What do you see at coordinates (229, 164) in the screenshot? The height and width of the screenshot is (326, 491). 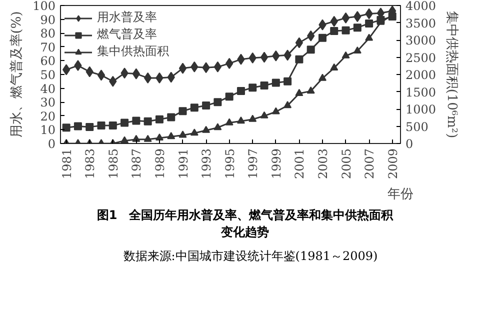 I see `x-tick-label: 1995` at bounding box center [229, 164].